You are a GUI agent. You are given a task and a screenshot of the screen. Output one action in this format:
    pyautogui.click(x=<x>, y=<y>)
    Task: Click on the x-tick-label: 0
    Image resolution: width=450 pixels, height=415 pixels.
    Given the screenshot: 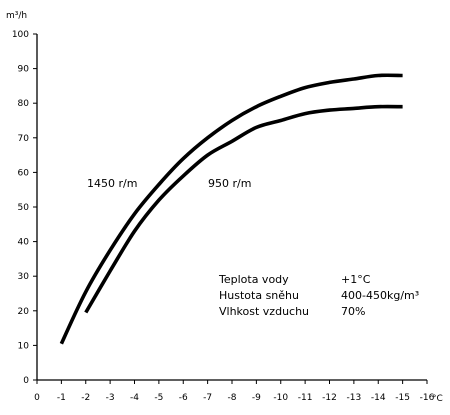 What is the action you would take?
    pyautogui.click(x=37, y=398)
    